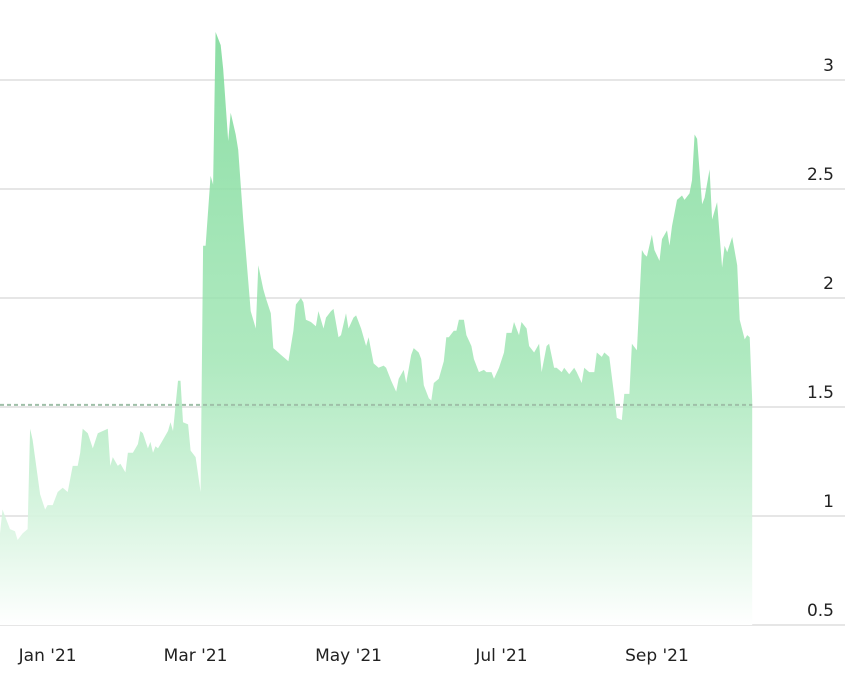  I want to click on y-tick-label: 3, so click(828, 66).